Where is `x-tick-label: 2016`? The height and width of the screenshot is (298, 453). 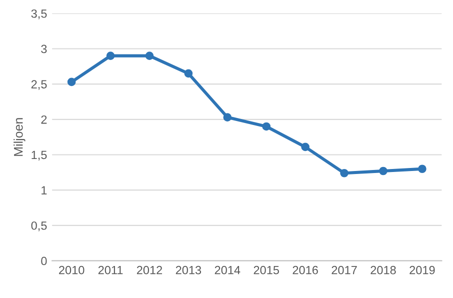 x-tick-label: 2016 is located at coordinates (305, 270).